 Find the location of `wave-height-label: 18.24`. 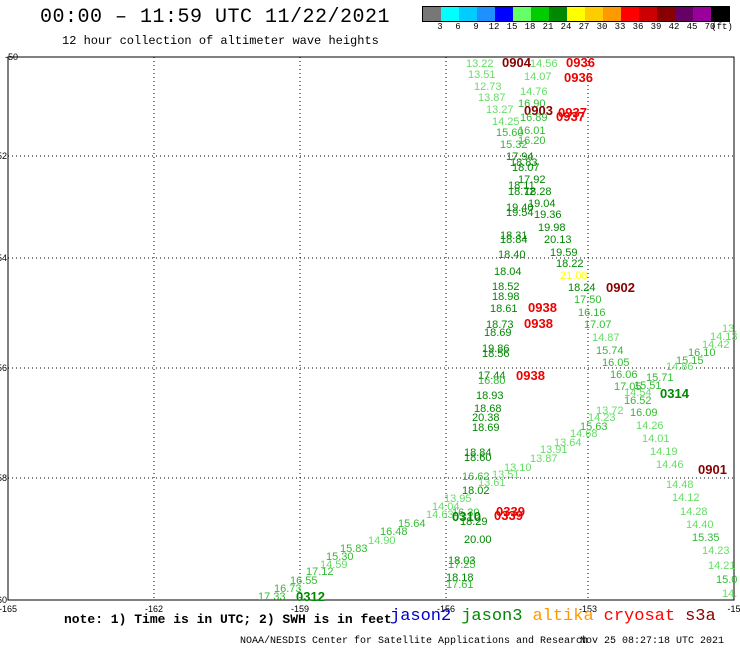

wave-height-label: 18.24 is located at coordinates (582, 288).